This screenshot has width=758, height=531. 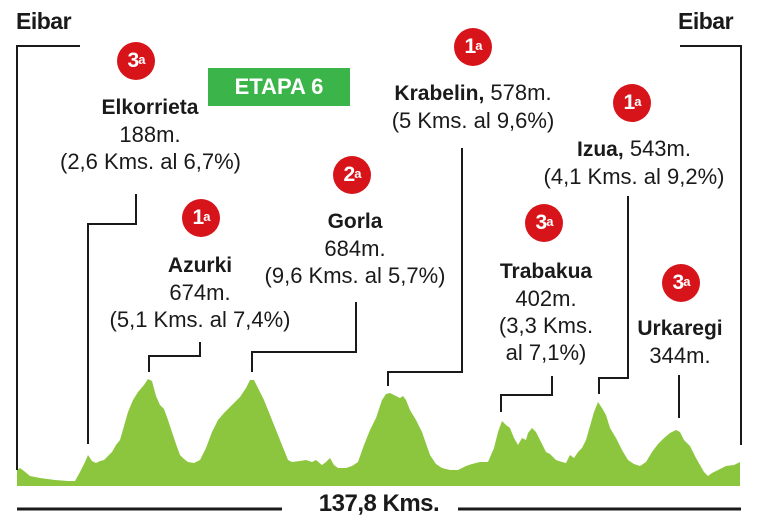 I want to click on start-town-label: Eibar, so click(x=44, y=21).